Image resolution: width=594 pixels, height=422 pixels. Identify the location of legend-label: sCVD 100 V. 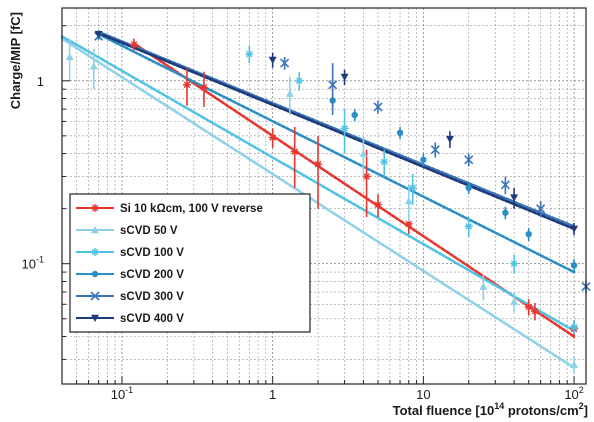
(152, 253).